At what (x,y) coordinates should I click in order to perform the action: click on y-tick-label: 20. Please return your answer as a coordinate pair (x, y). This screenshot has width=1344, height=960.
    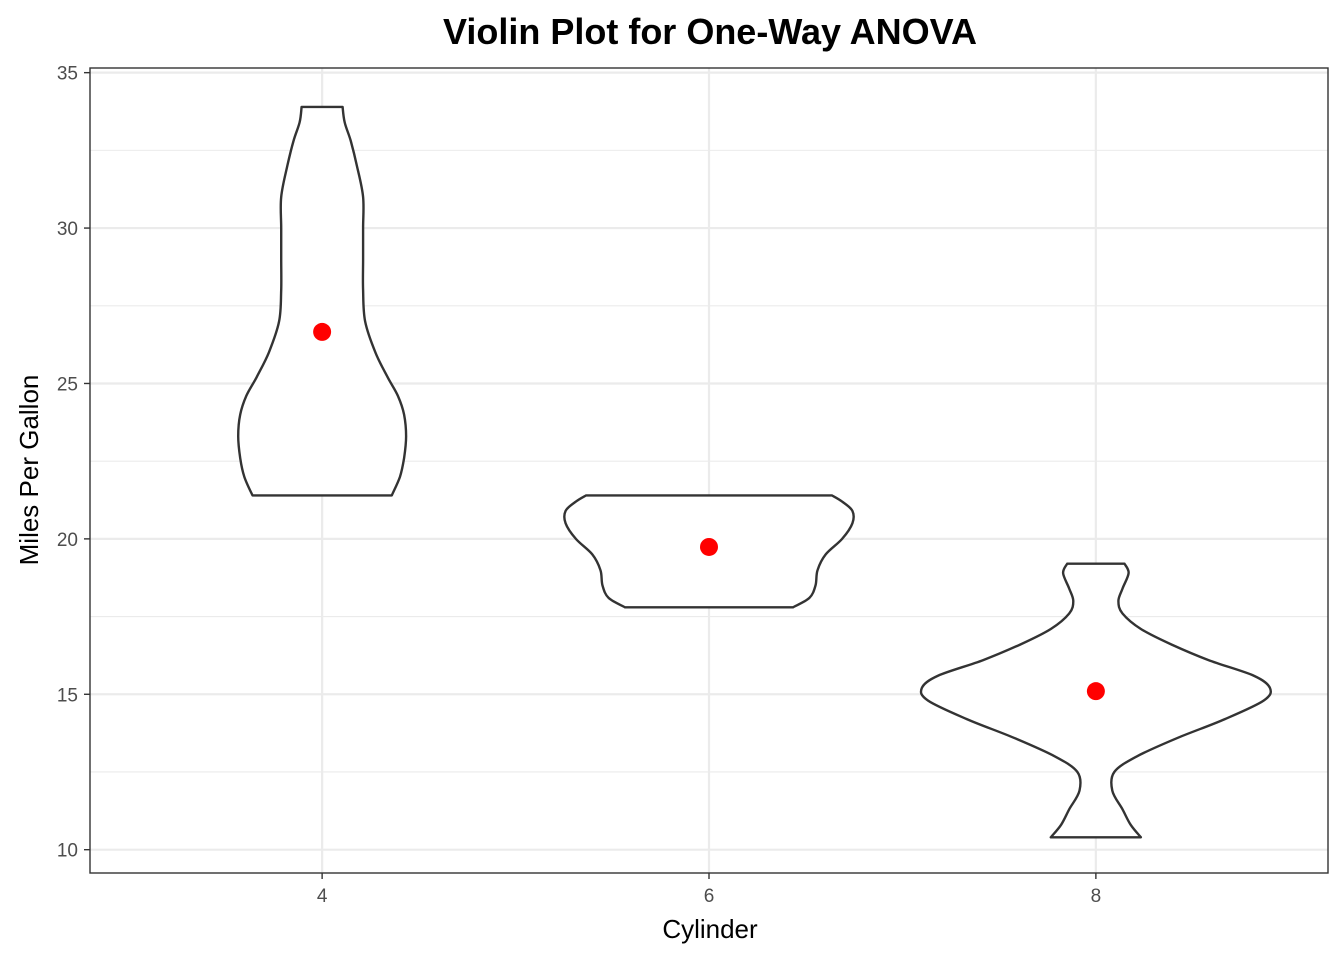
    Looking at the image, I should click on (67, 540).